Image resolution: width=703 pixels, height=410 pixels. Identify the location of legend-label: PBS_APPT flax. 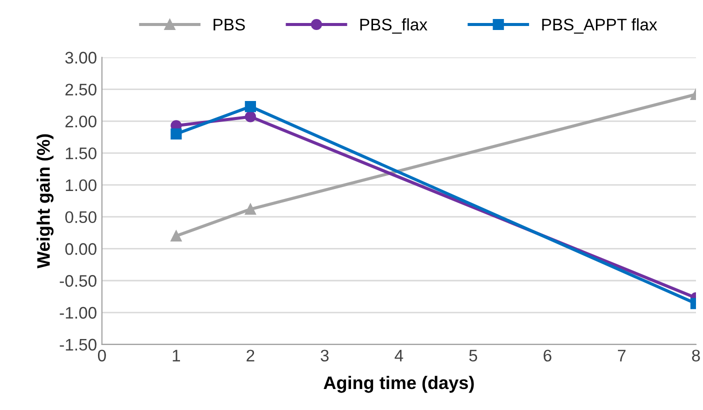
(600, 26).